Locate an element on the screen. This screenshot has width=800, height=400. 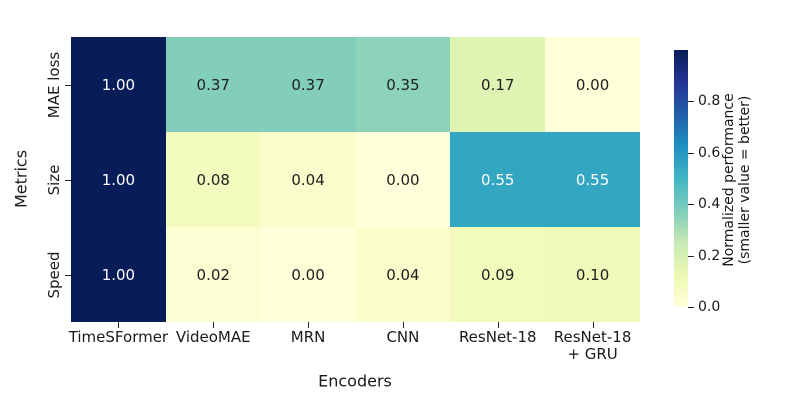
heatmap-cell: 0.35 is located at coordinates (403, 84).